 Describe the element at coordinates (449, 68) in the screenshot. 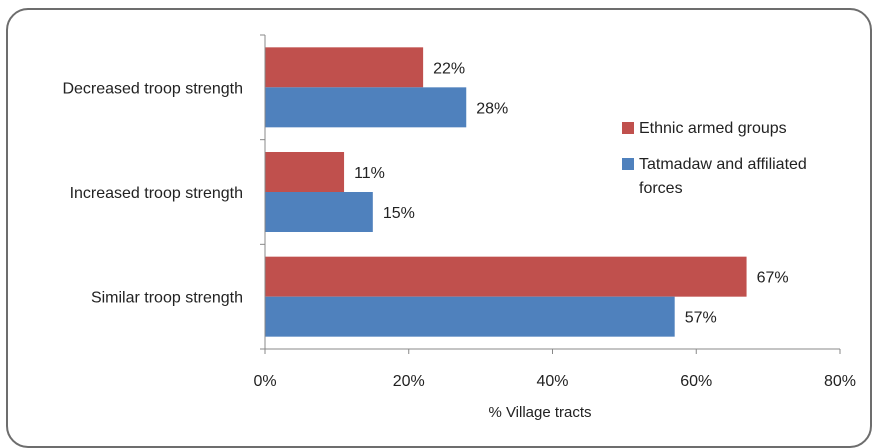

I see `data-label: 22%` at that location.